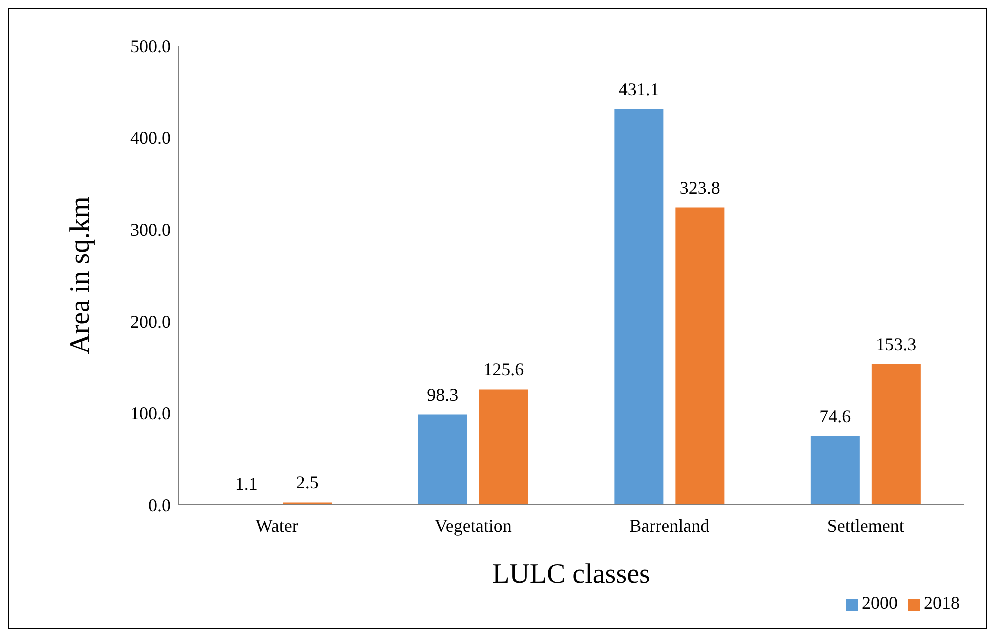 The image size is (995, 637). What do you see at coordinates (443, 394) in the screenshot?
I see `data-label: 98.3` at bounding box center [443, 394].